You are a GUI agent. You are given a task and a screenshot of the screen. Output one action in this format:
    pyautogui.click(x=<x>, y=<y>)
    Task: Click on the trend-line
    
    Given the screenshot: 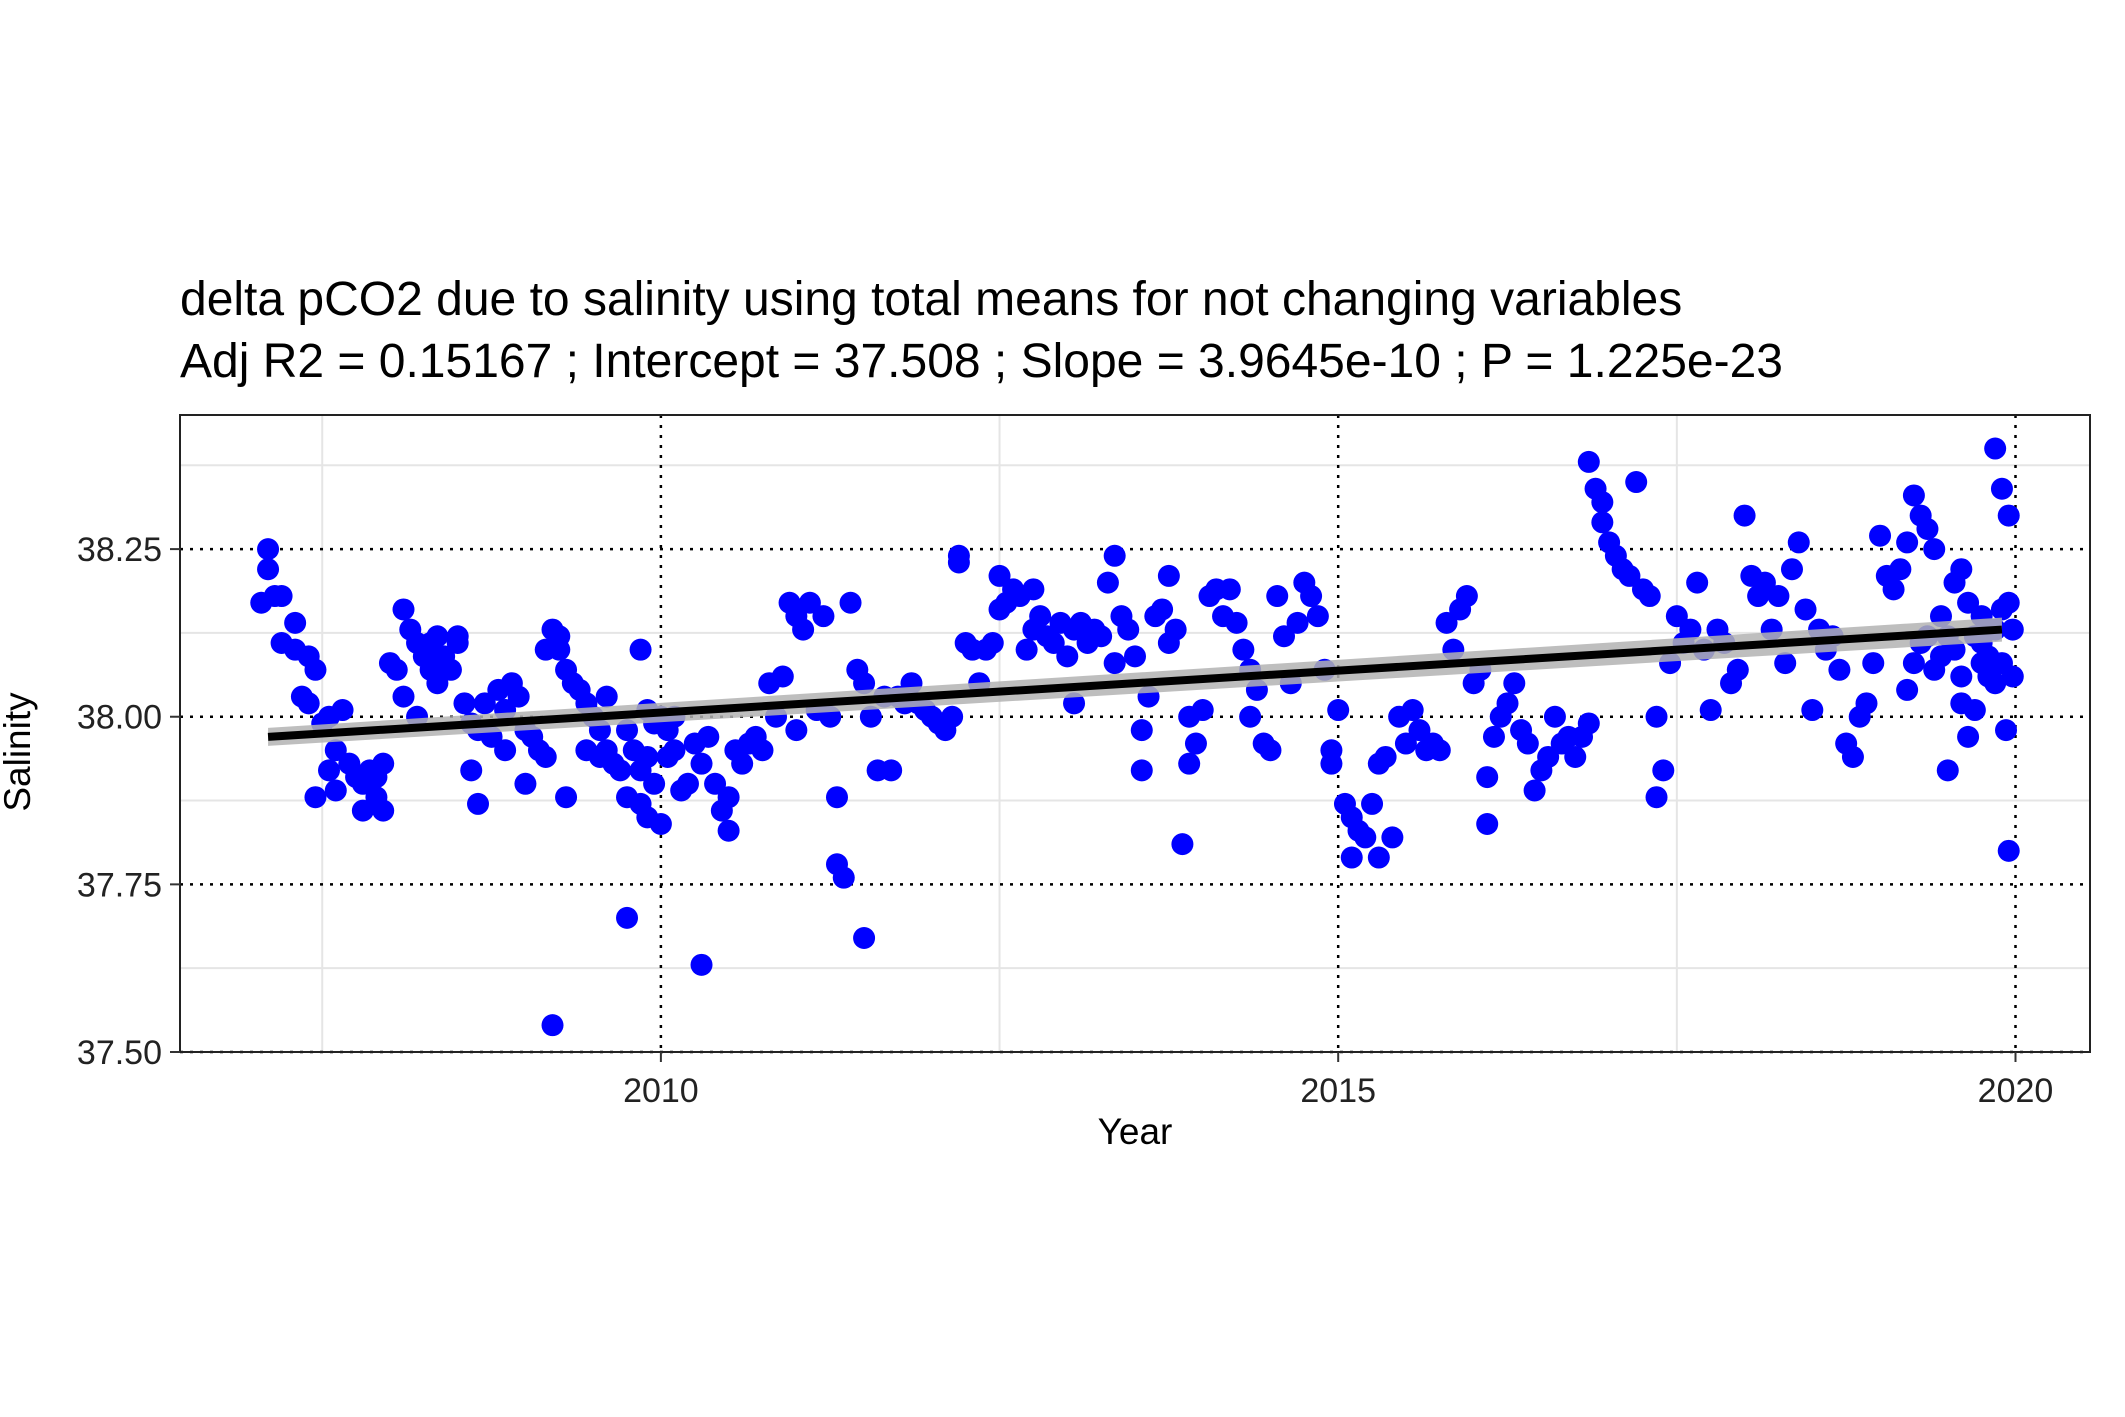 What is the action you would take?
    pyautogui.click(x=1135, y=683)
    